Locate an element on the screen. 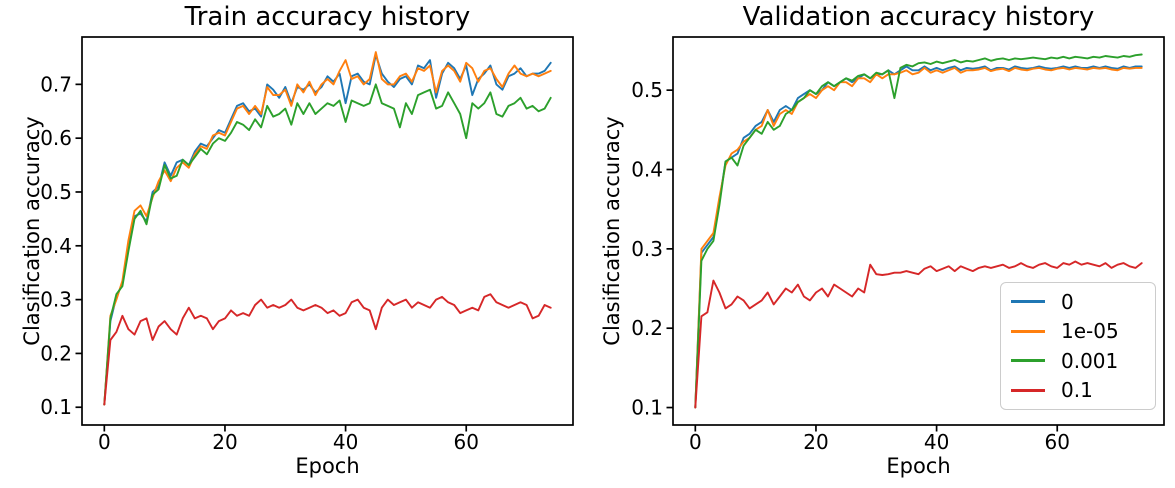 This screenshot has height=488, width=1175. legend-box: 0 1e-05 0.001 0.1 is located at coordinates (1078, 346).